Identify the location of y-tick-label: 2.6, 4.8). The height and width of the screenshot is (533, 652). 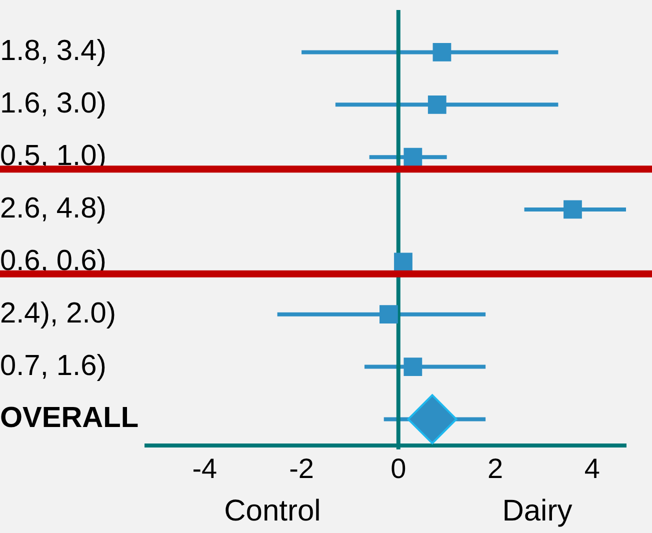
(53, 208).